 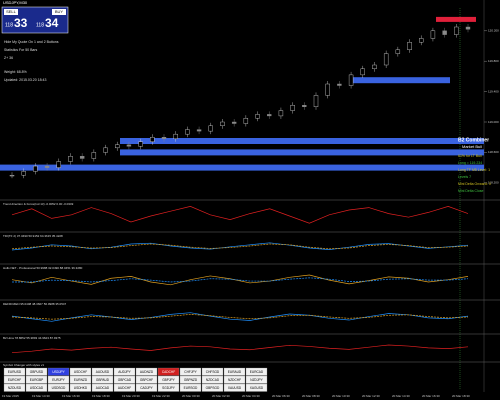 I want to click on sell-button, so click(x=11, y=12).